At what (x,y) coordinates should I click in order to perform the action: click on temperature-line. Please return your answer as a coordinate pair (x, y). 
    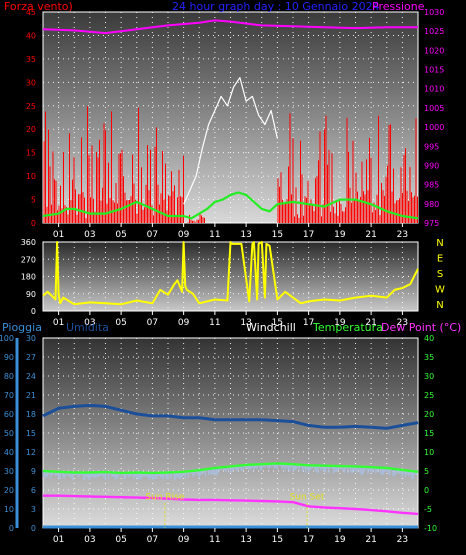
    Looking at the image, I should click on (230, 468).